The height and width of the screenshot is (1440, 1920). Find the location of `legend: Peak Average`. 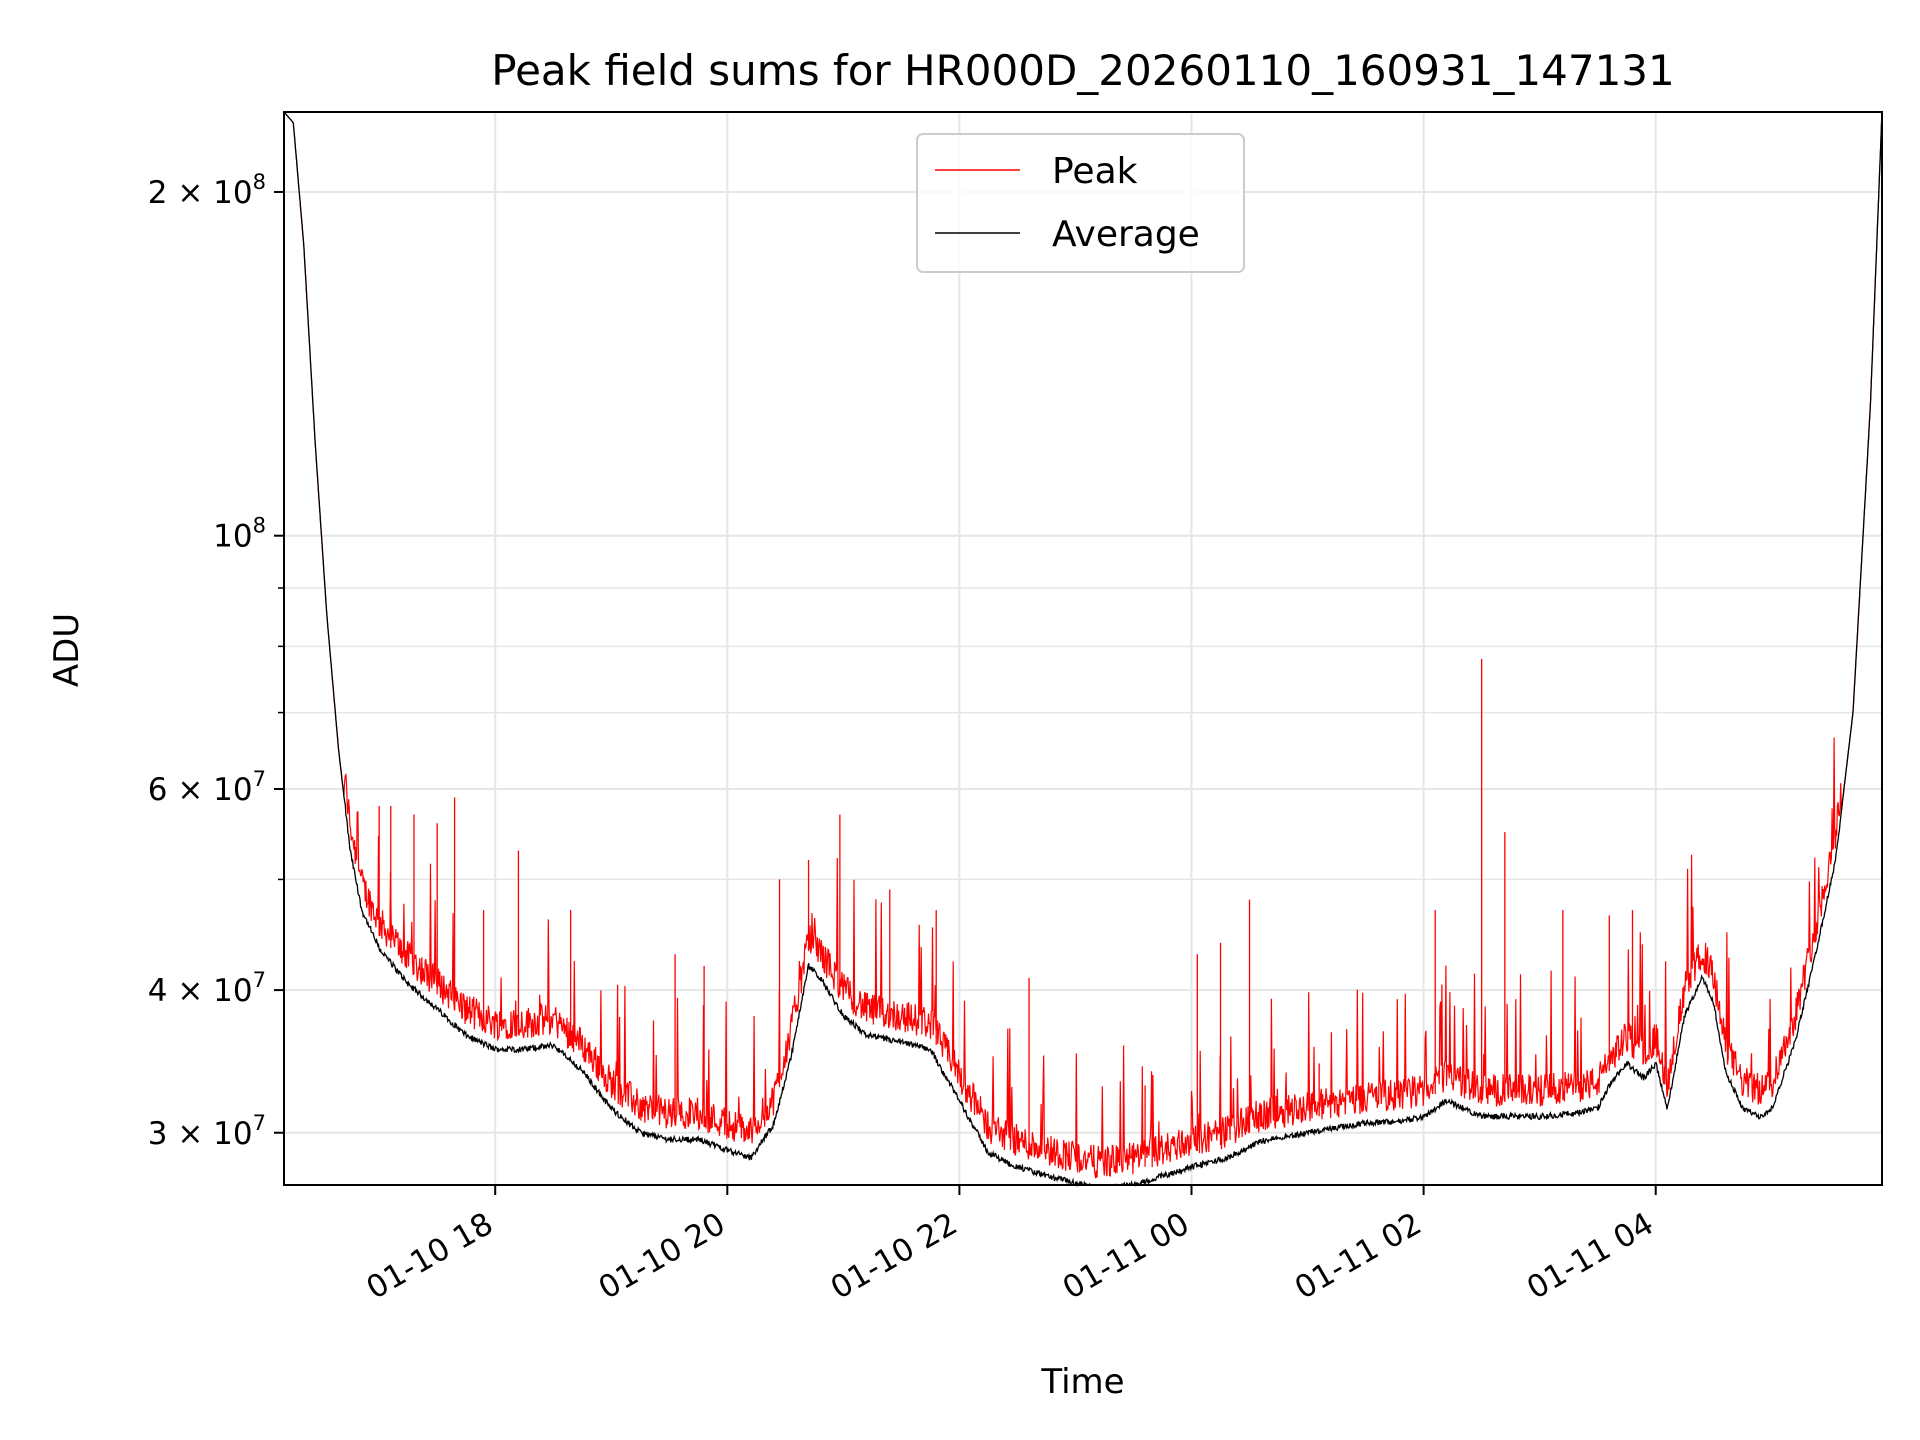

legend: Peak Average is located at coordinates (1080, 203).